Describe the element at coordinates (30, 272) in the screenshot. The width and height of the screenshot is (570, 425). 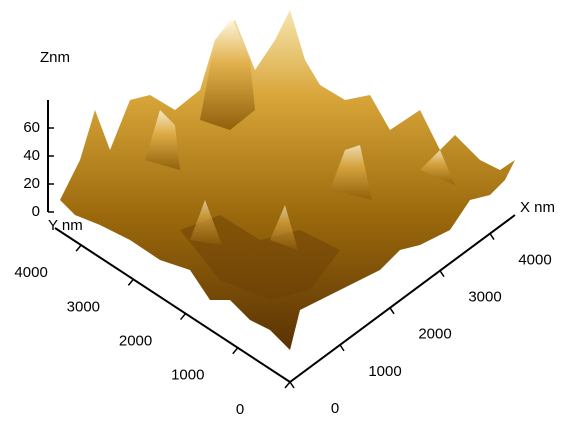
I see `y-tick-label: 4000` at that location.